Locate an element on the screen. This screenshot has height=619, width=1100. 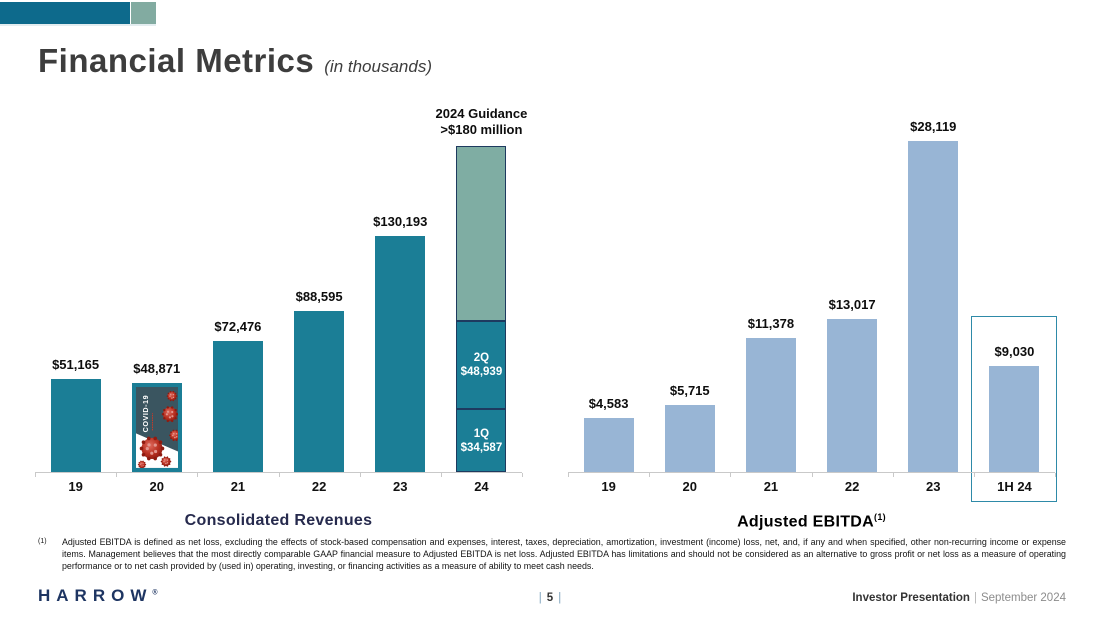
svg-text: COVID-19 is located at coordinates (145, 413).